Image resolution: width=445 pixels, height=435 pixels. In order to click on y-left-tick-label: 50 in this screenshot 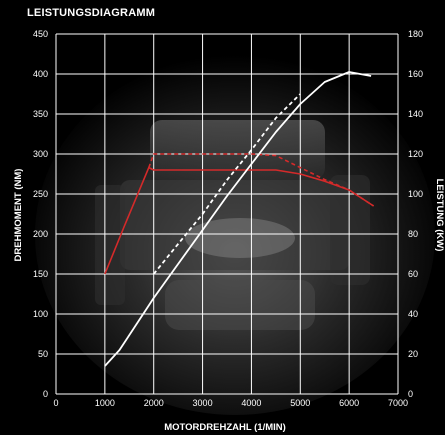, I will do `click(43, 354)`.